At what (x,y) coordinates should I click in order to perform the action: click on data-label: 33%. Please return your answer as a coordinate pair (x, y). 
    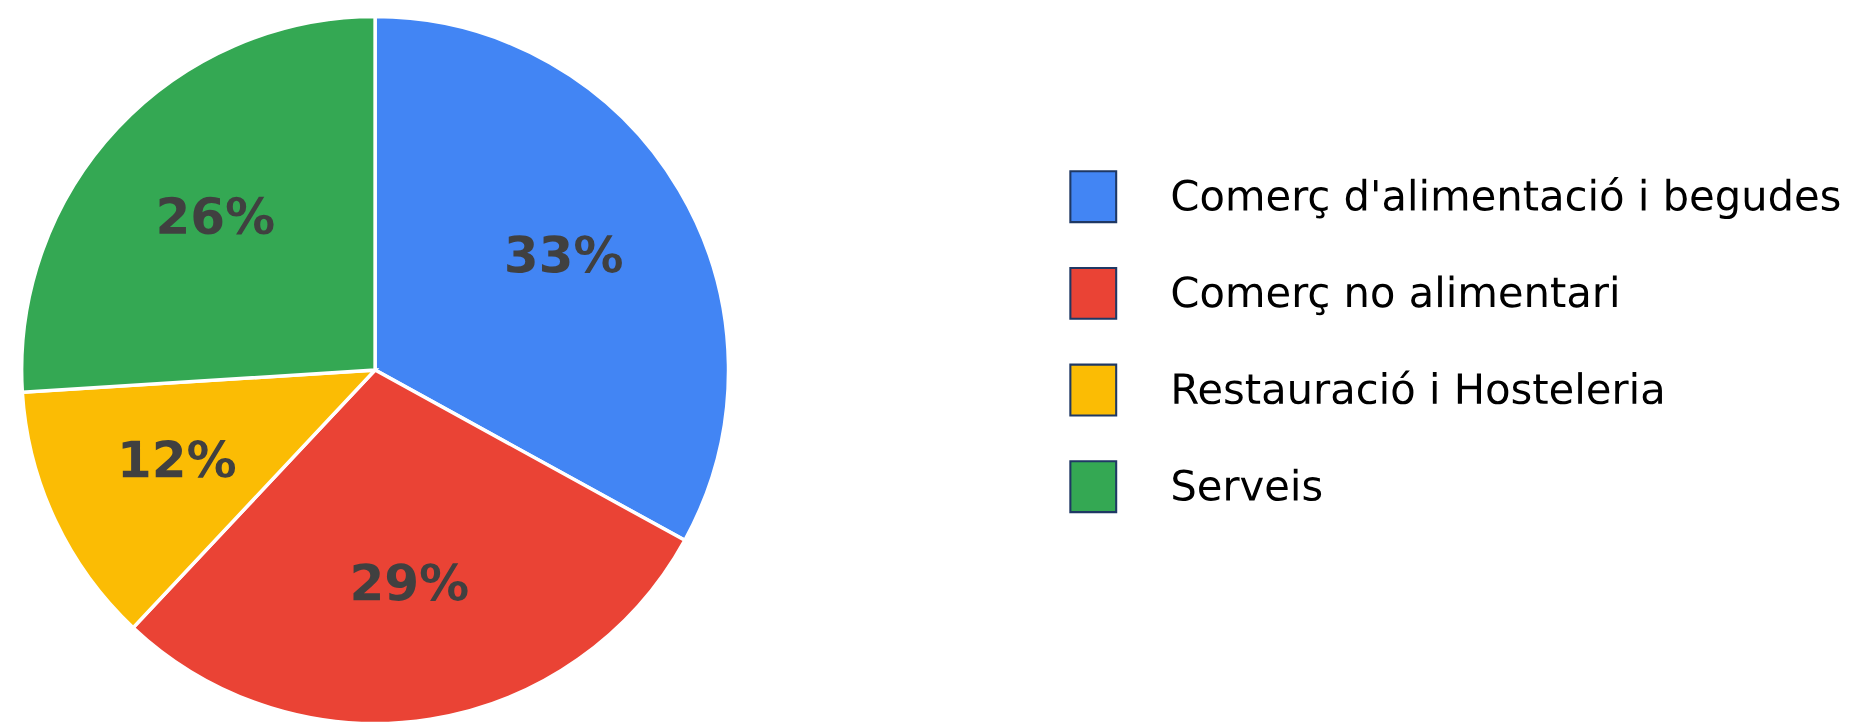
    Looking at the image, I should click on (564, 254).